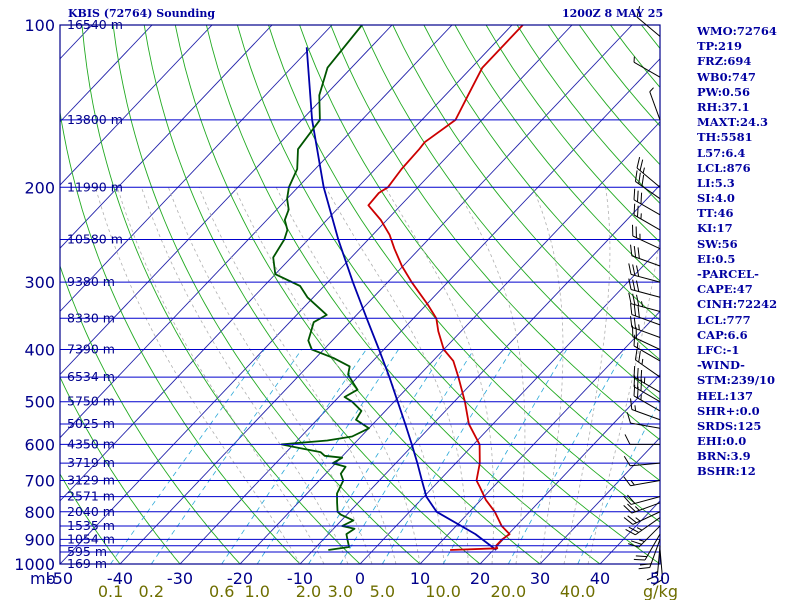 The height and width of the screenshot is (600, 800). What do you see at coordinates (600, 578) in the screenshot?
I see `temperature-tick-label: 40` at bounding box center [600, 578].